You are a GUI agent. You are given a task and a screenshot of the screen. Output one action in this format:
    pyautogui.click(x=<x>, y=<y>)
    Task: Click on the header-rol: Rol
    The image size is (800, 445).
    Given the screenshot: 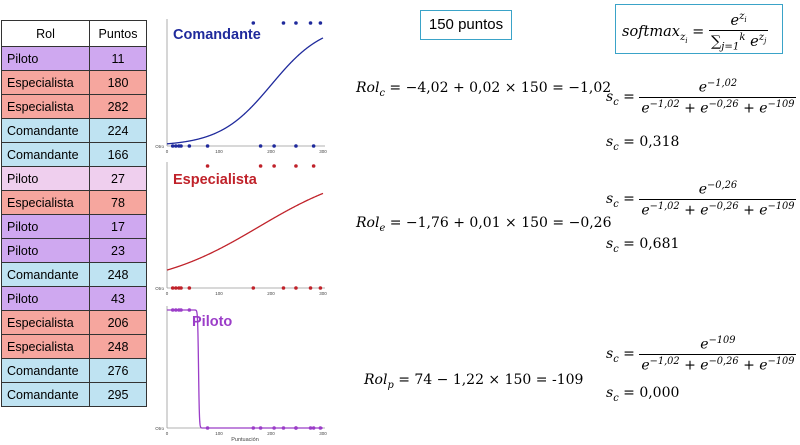 What is the action you would take?
    pyautogui.click(x=45, y=33)
    